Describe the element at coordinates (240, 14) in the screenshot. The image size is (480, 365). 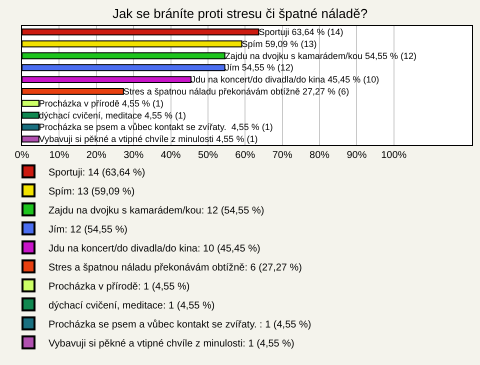
I see `chart-title: Jak se bráníte proti stresu či špatné náladě?` at that location.